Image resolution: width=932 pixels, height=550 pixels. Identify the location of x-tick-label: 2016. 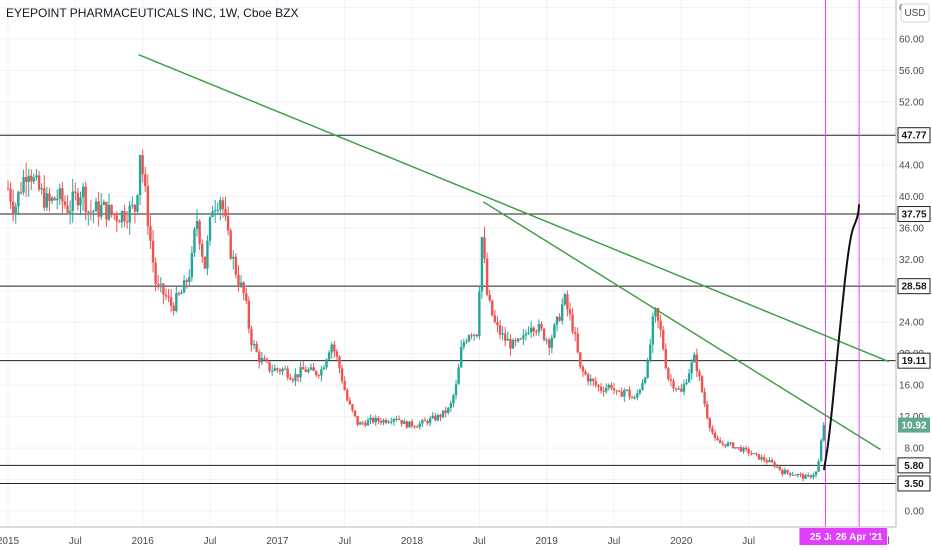
(143, 541).